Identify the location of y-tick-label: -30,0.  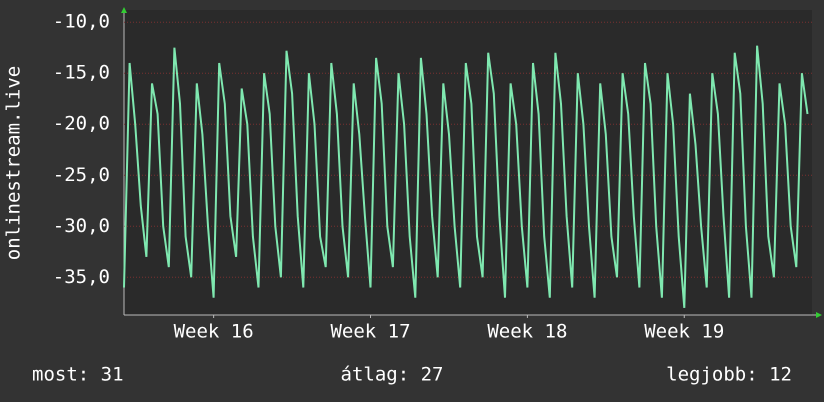
(81, 226).